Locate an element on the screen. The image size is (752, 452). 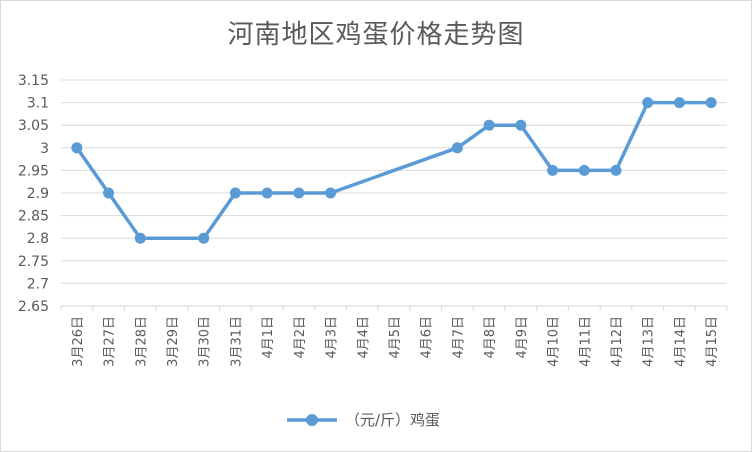
x-tick-label: 4月9日 is located at coordinates (522, 337).